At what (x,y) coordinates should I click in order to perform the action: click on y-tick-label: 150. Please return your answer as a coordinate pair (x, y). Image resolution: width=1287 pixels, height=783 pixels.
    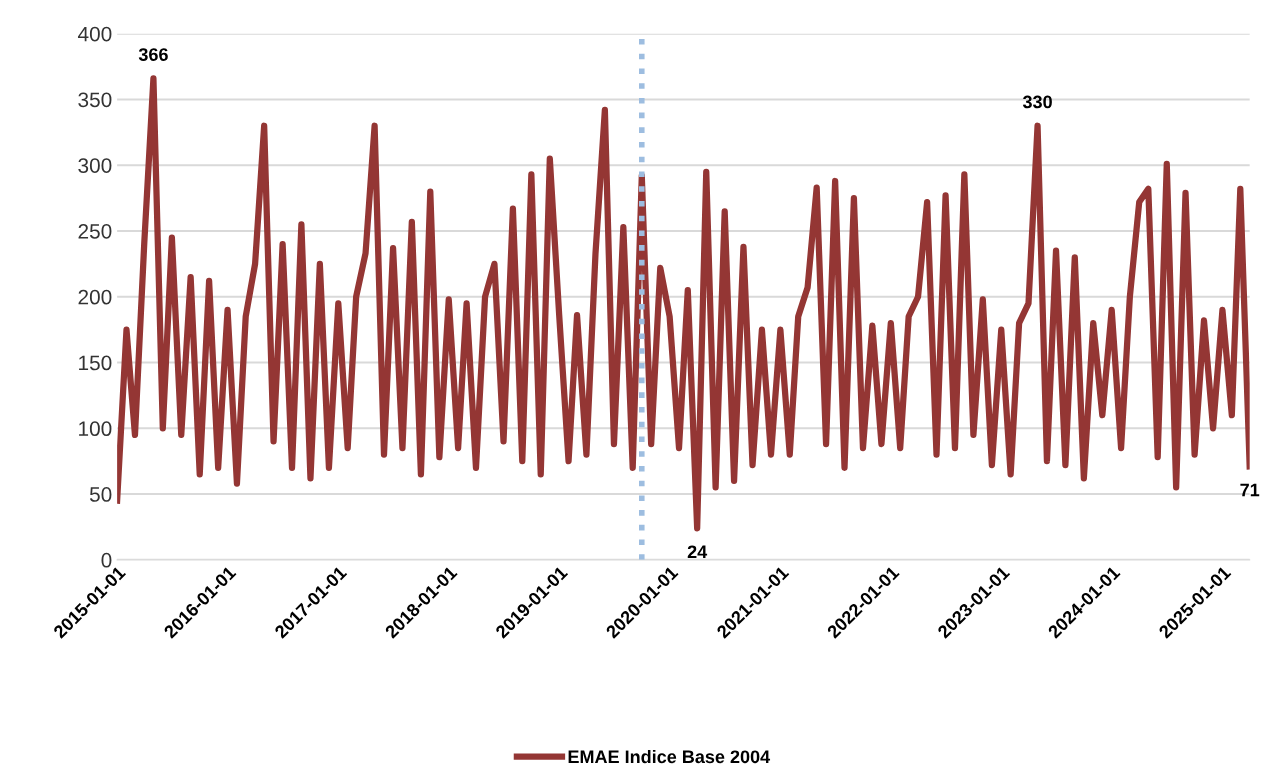
    Looking at the image, I should click on (95, 363).